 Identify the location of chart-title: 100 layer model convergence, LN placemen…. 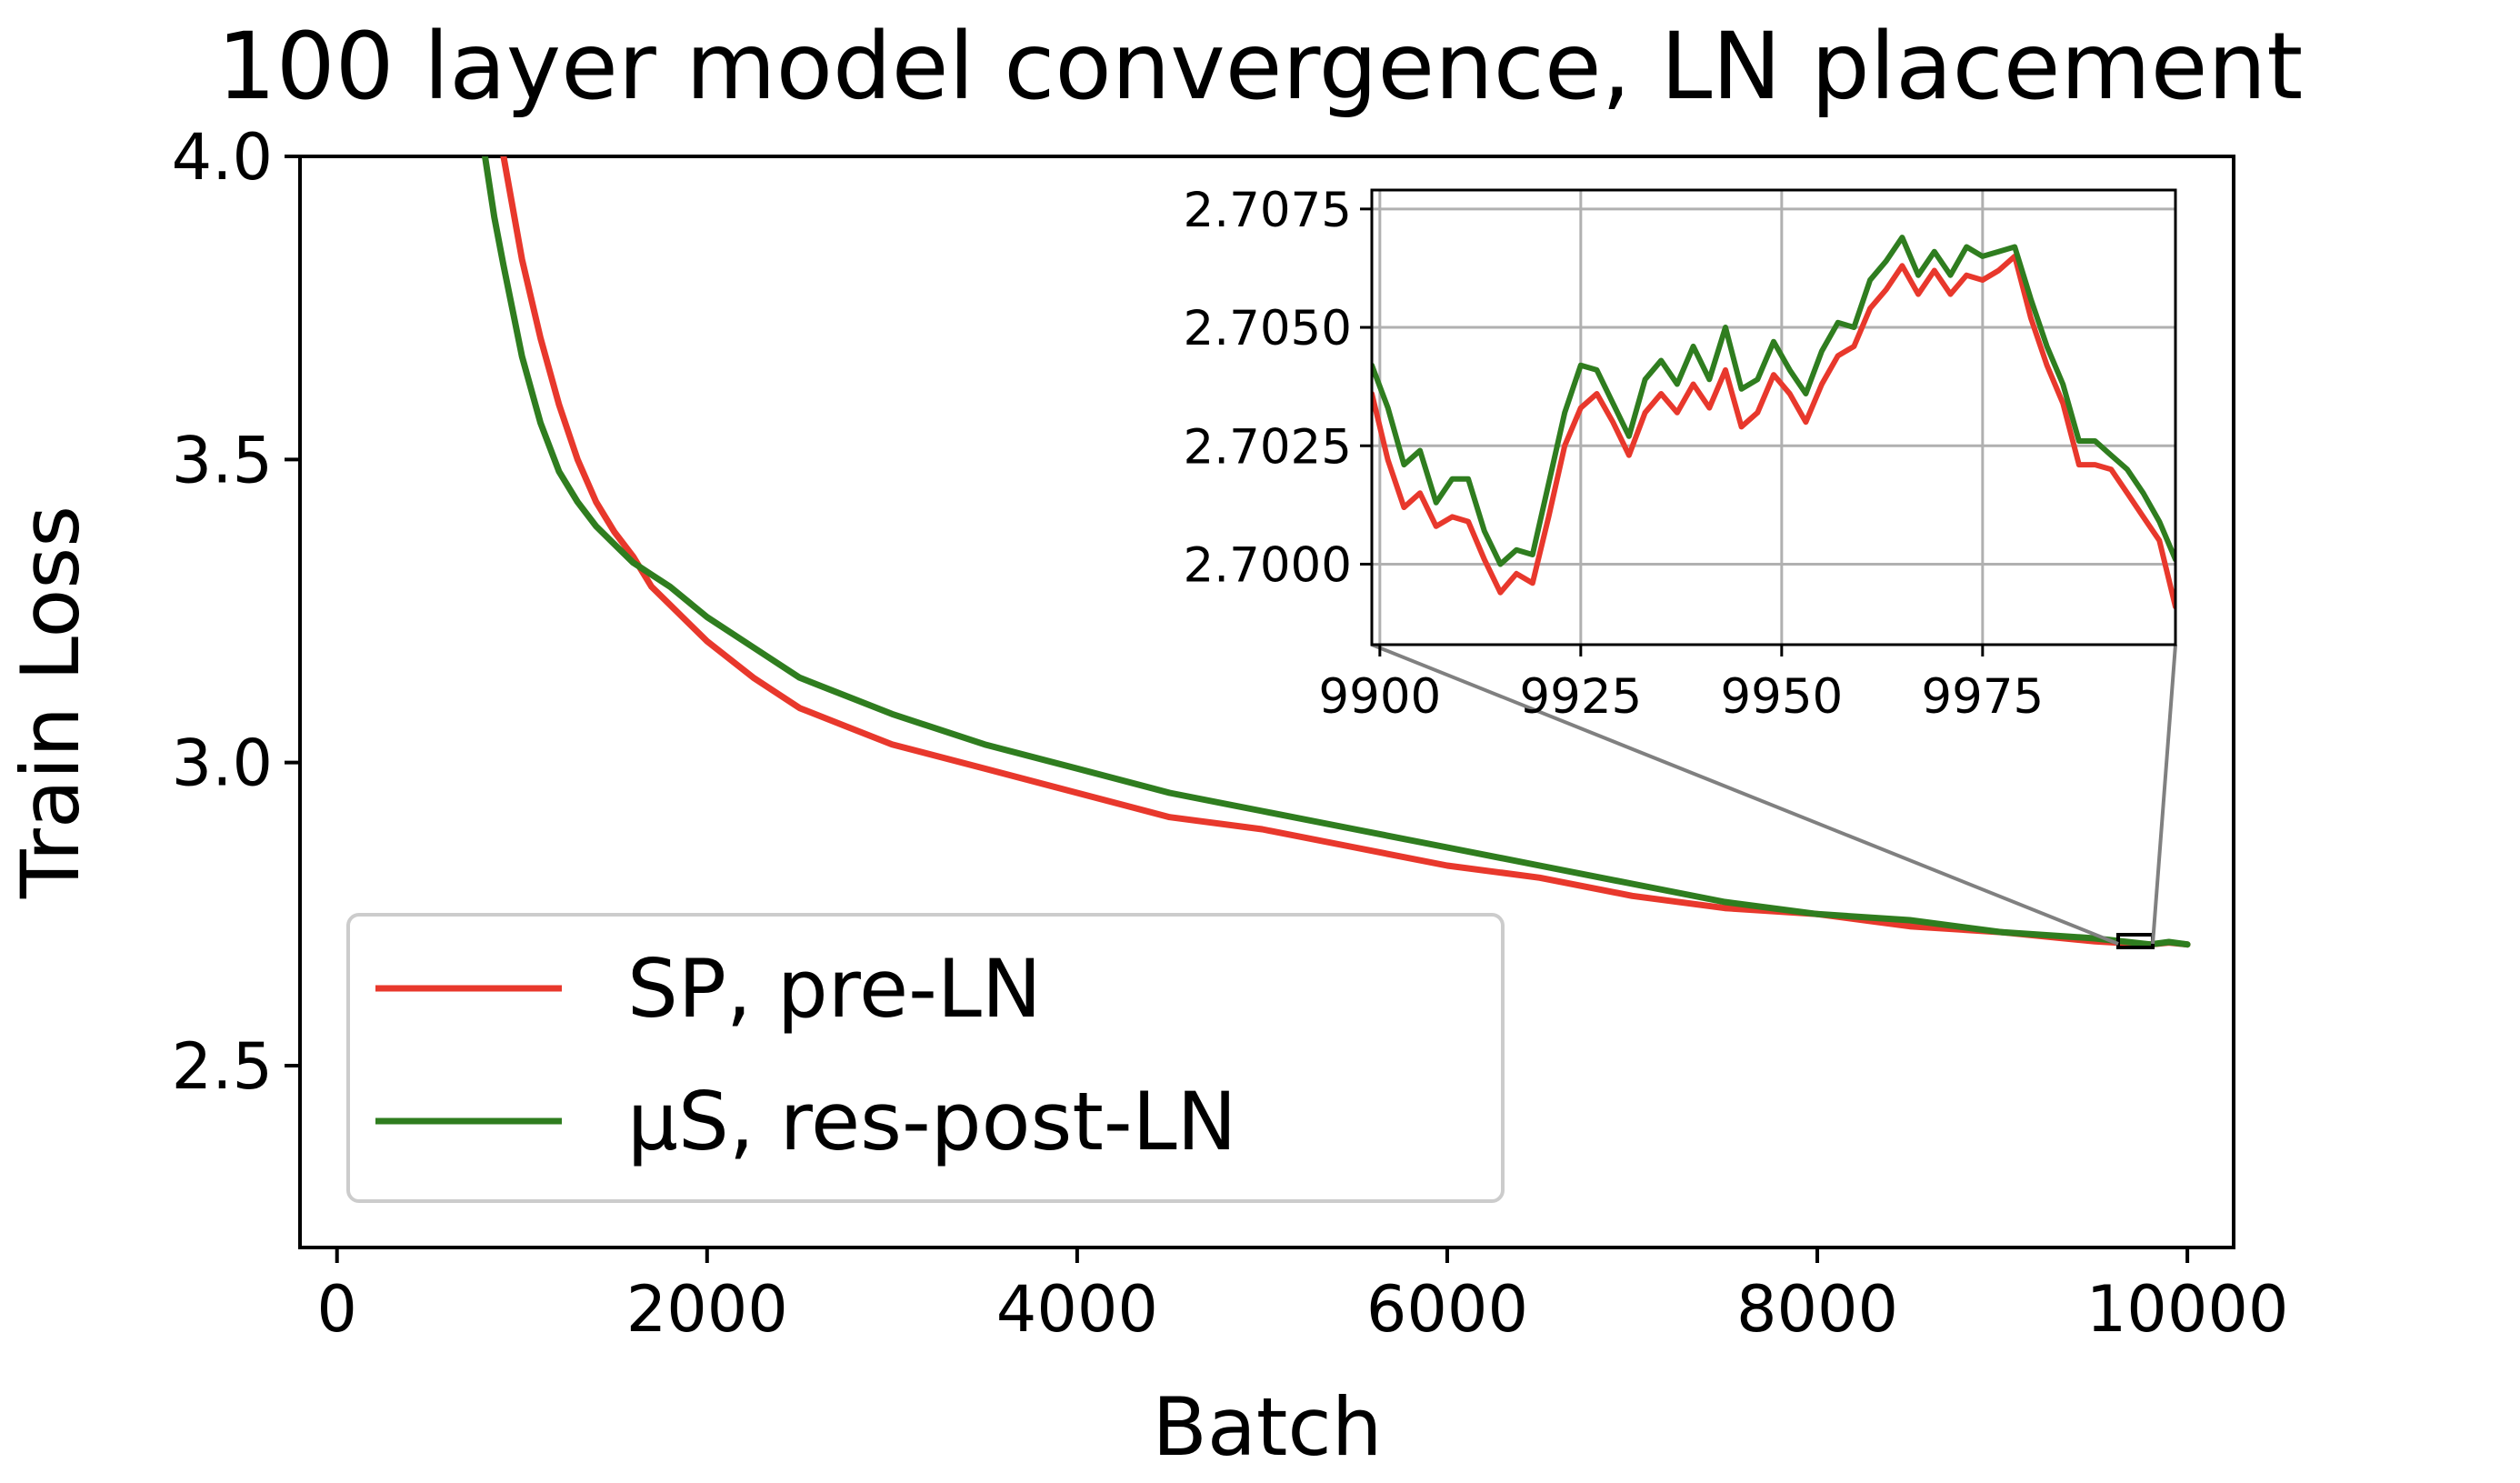
(1260, 67).